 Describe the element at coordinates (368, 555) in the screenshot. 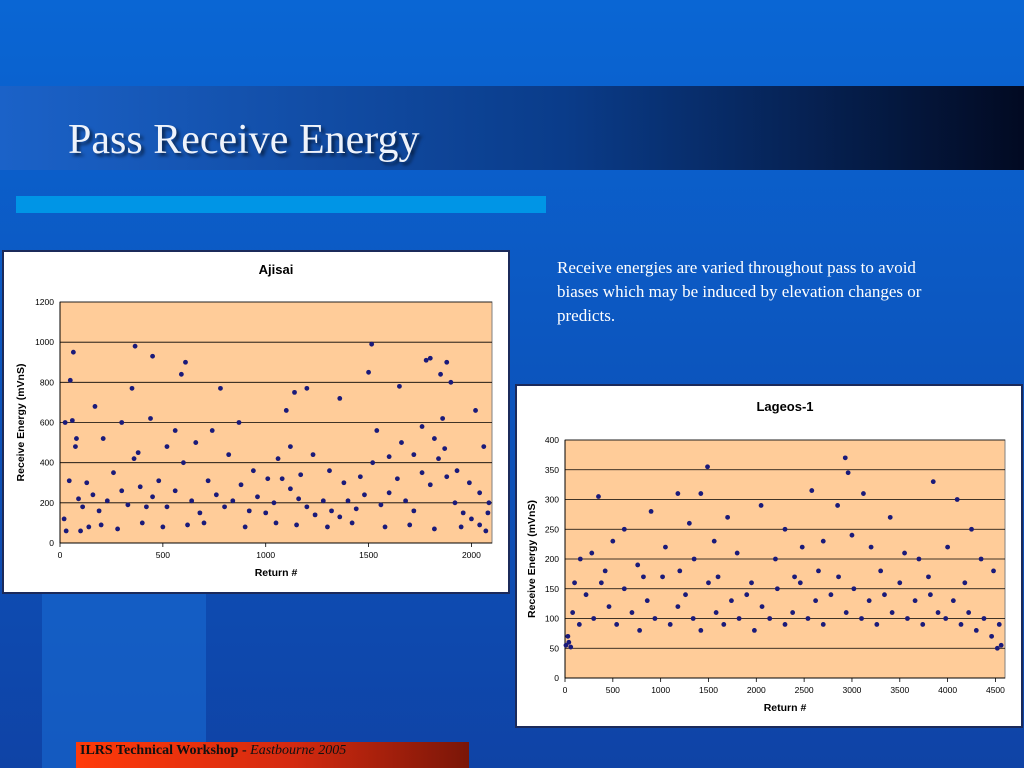

I see `ajisai-x-tick-label: 1500` at that location.